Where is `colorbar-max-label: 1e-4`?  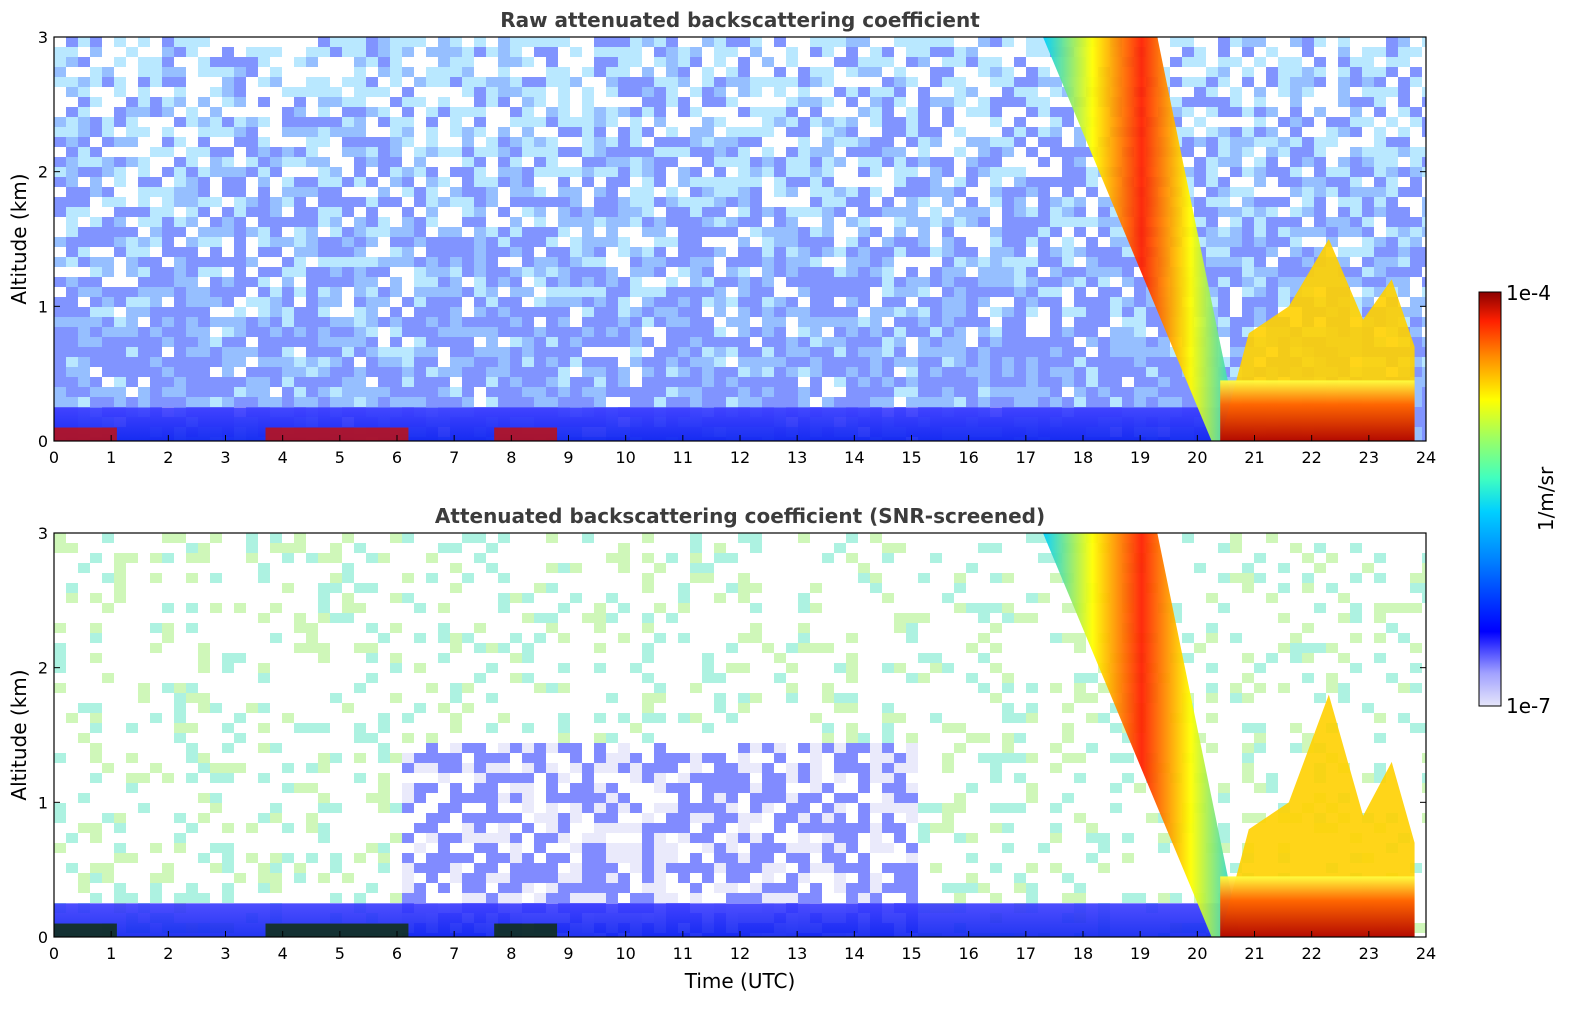
colorbar-max-label: 1e-4 is located at coordinates (1528, 293).